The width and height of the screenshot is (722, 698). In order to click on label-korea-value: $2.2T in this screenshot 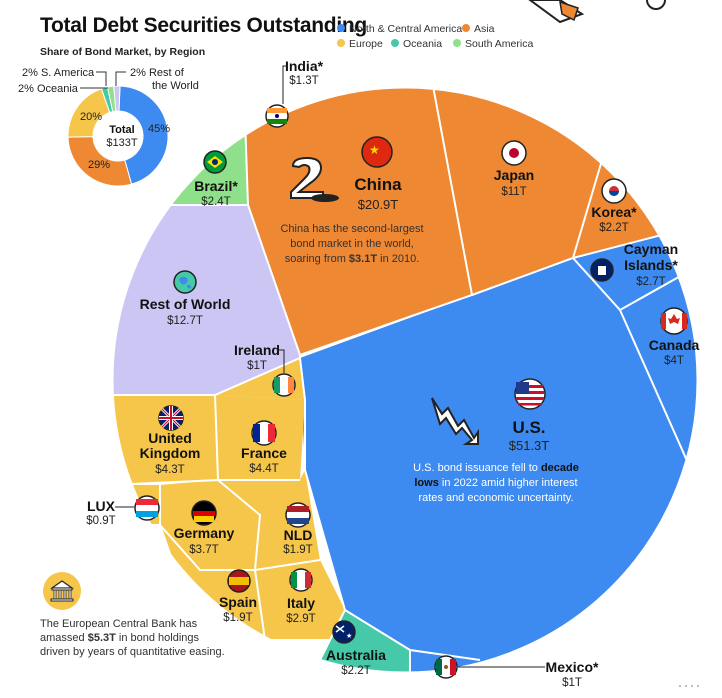, I will do `click(613, 228)`.